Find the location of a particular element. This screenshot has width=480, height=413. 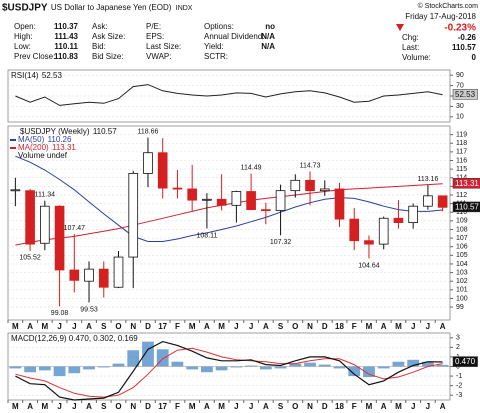

value-tag-box is located at coordinates (465, 361).